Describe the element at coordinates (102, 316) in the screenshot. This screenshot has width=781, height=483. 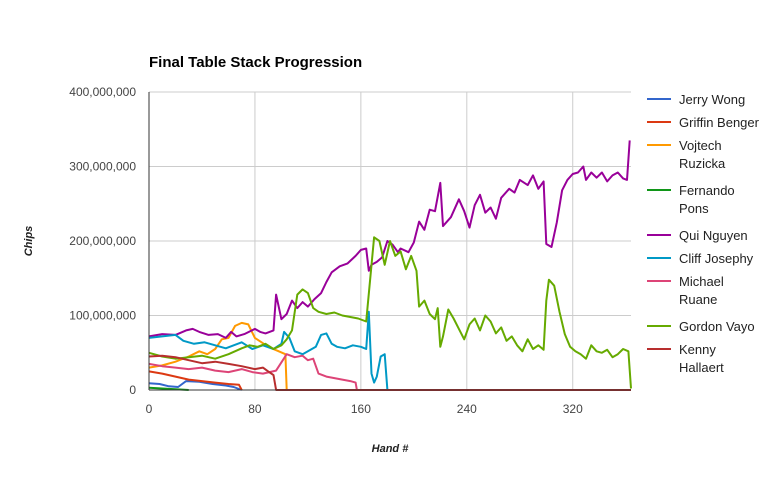
I see `y-tick-label: 100,000,000` at that location.